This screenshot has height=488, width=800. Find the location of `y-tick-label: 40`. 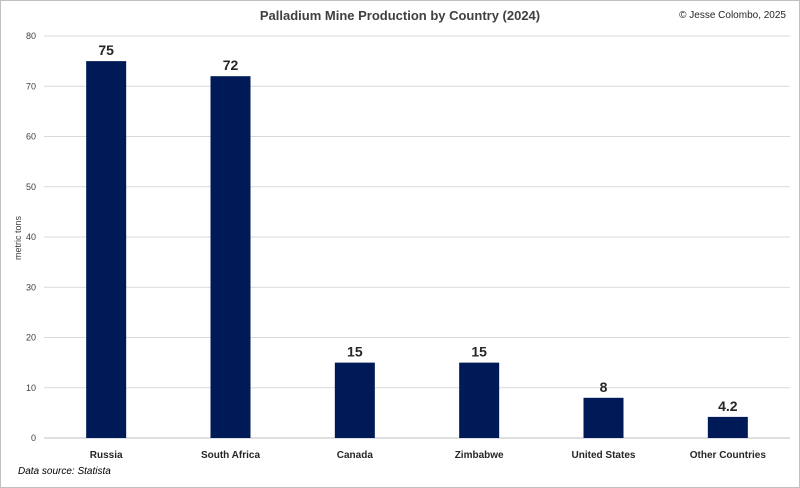

y-tick-label: 40 is located at coordinates (31, 237).